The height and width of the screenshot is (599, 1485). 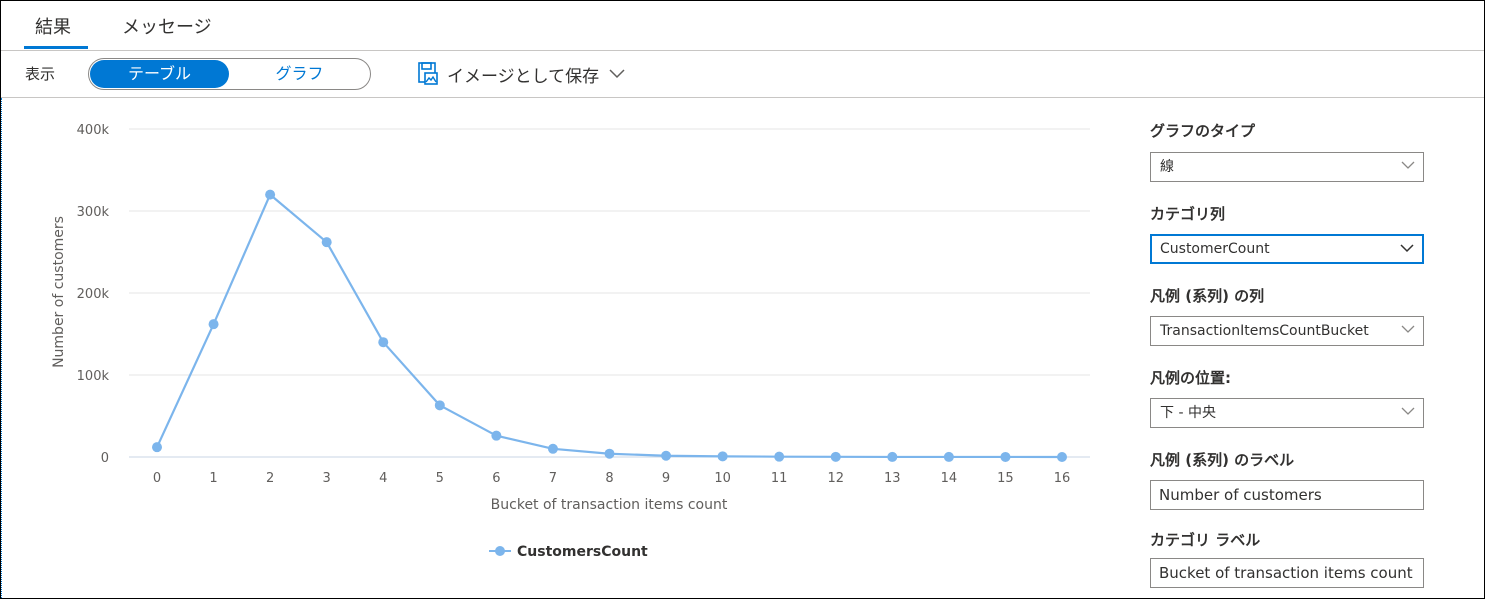 I want to click on legend-item-customerscount: CustomersCount, so click(x=582, y=552).